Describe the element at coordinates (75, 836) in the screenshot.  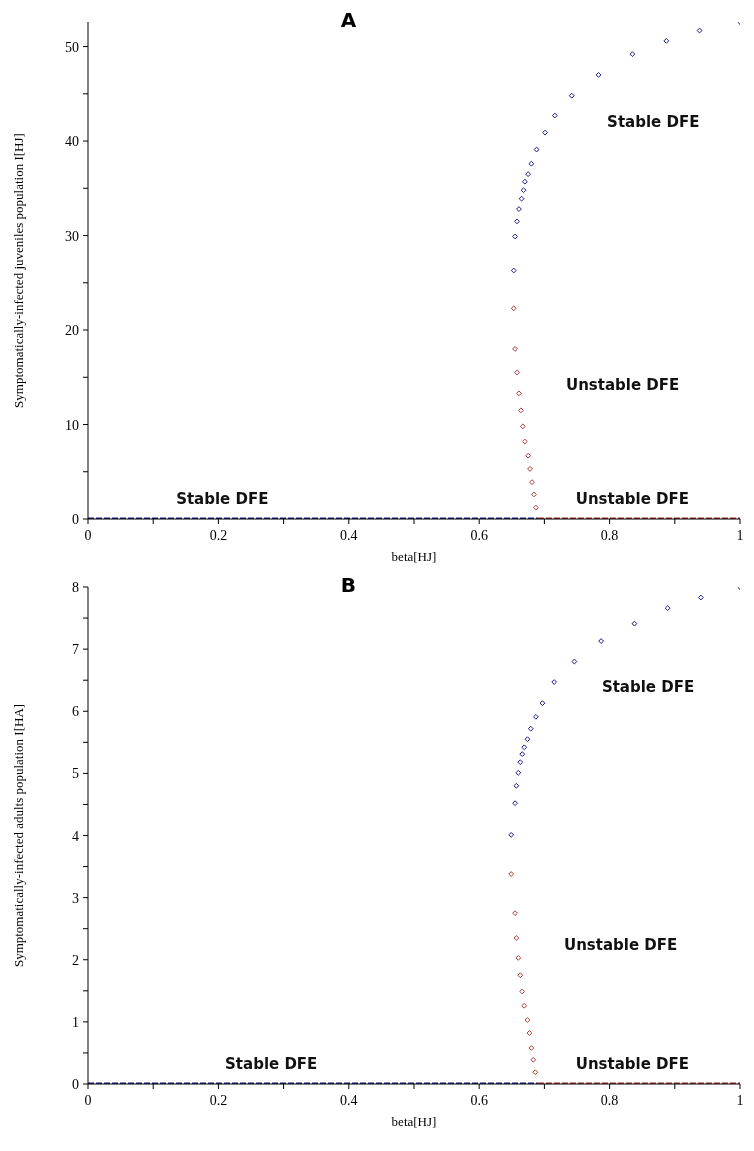
I see `y-tick-label: 4` at that location.